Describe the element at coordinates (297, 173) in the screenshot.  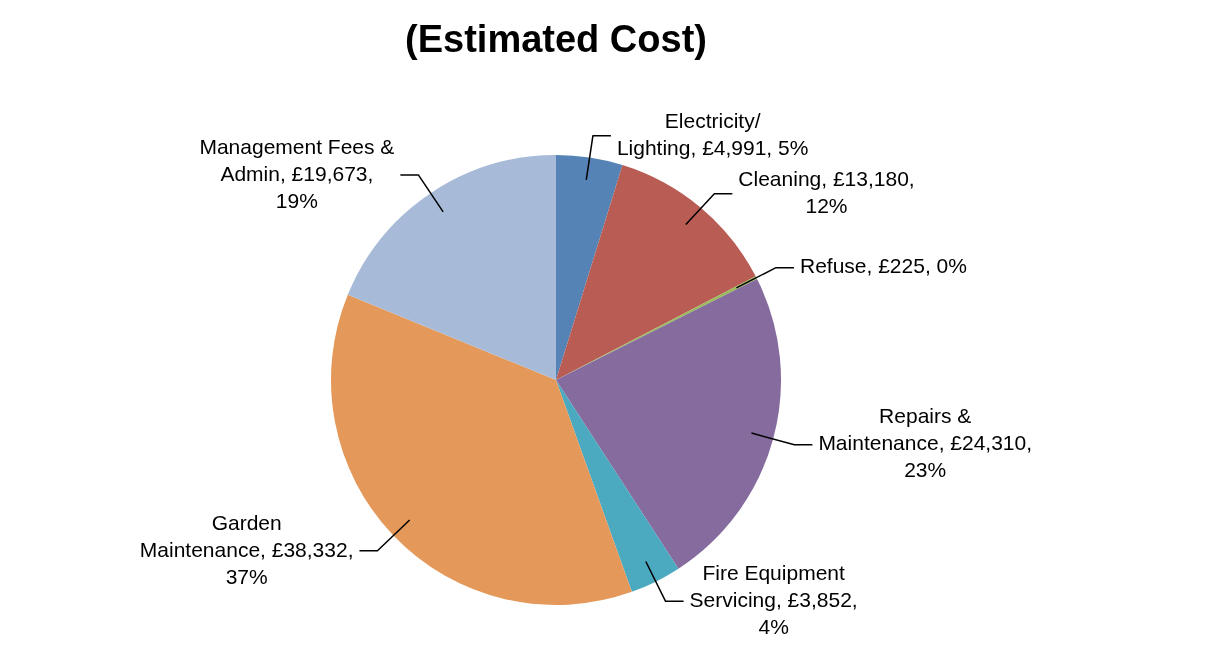
I see `slice-label: Management Fees & Admin, £19,673, 19%` at that location.